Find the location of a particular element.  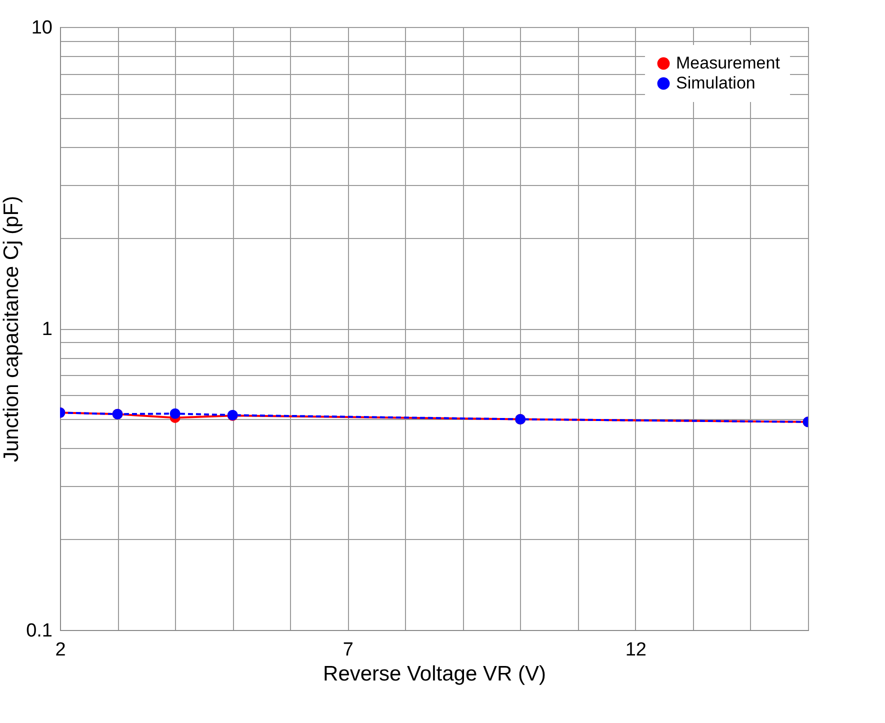

x-axis-title: Reverse Voltage VR (V) is located at coordinates (434, 674).